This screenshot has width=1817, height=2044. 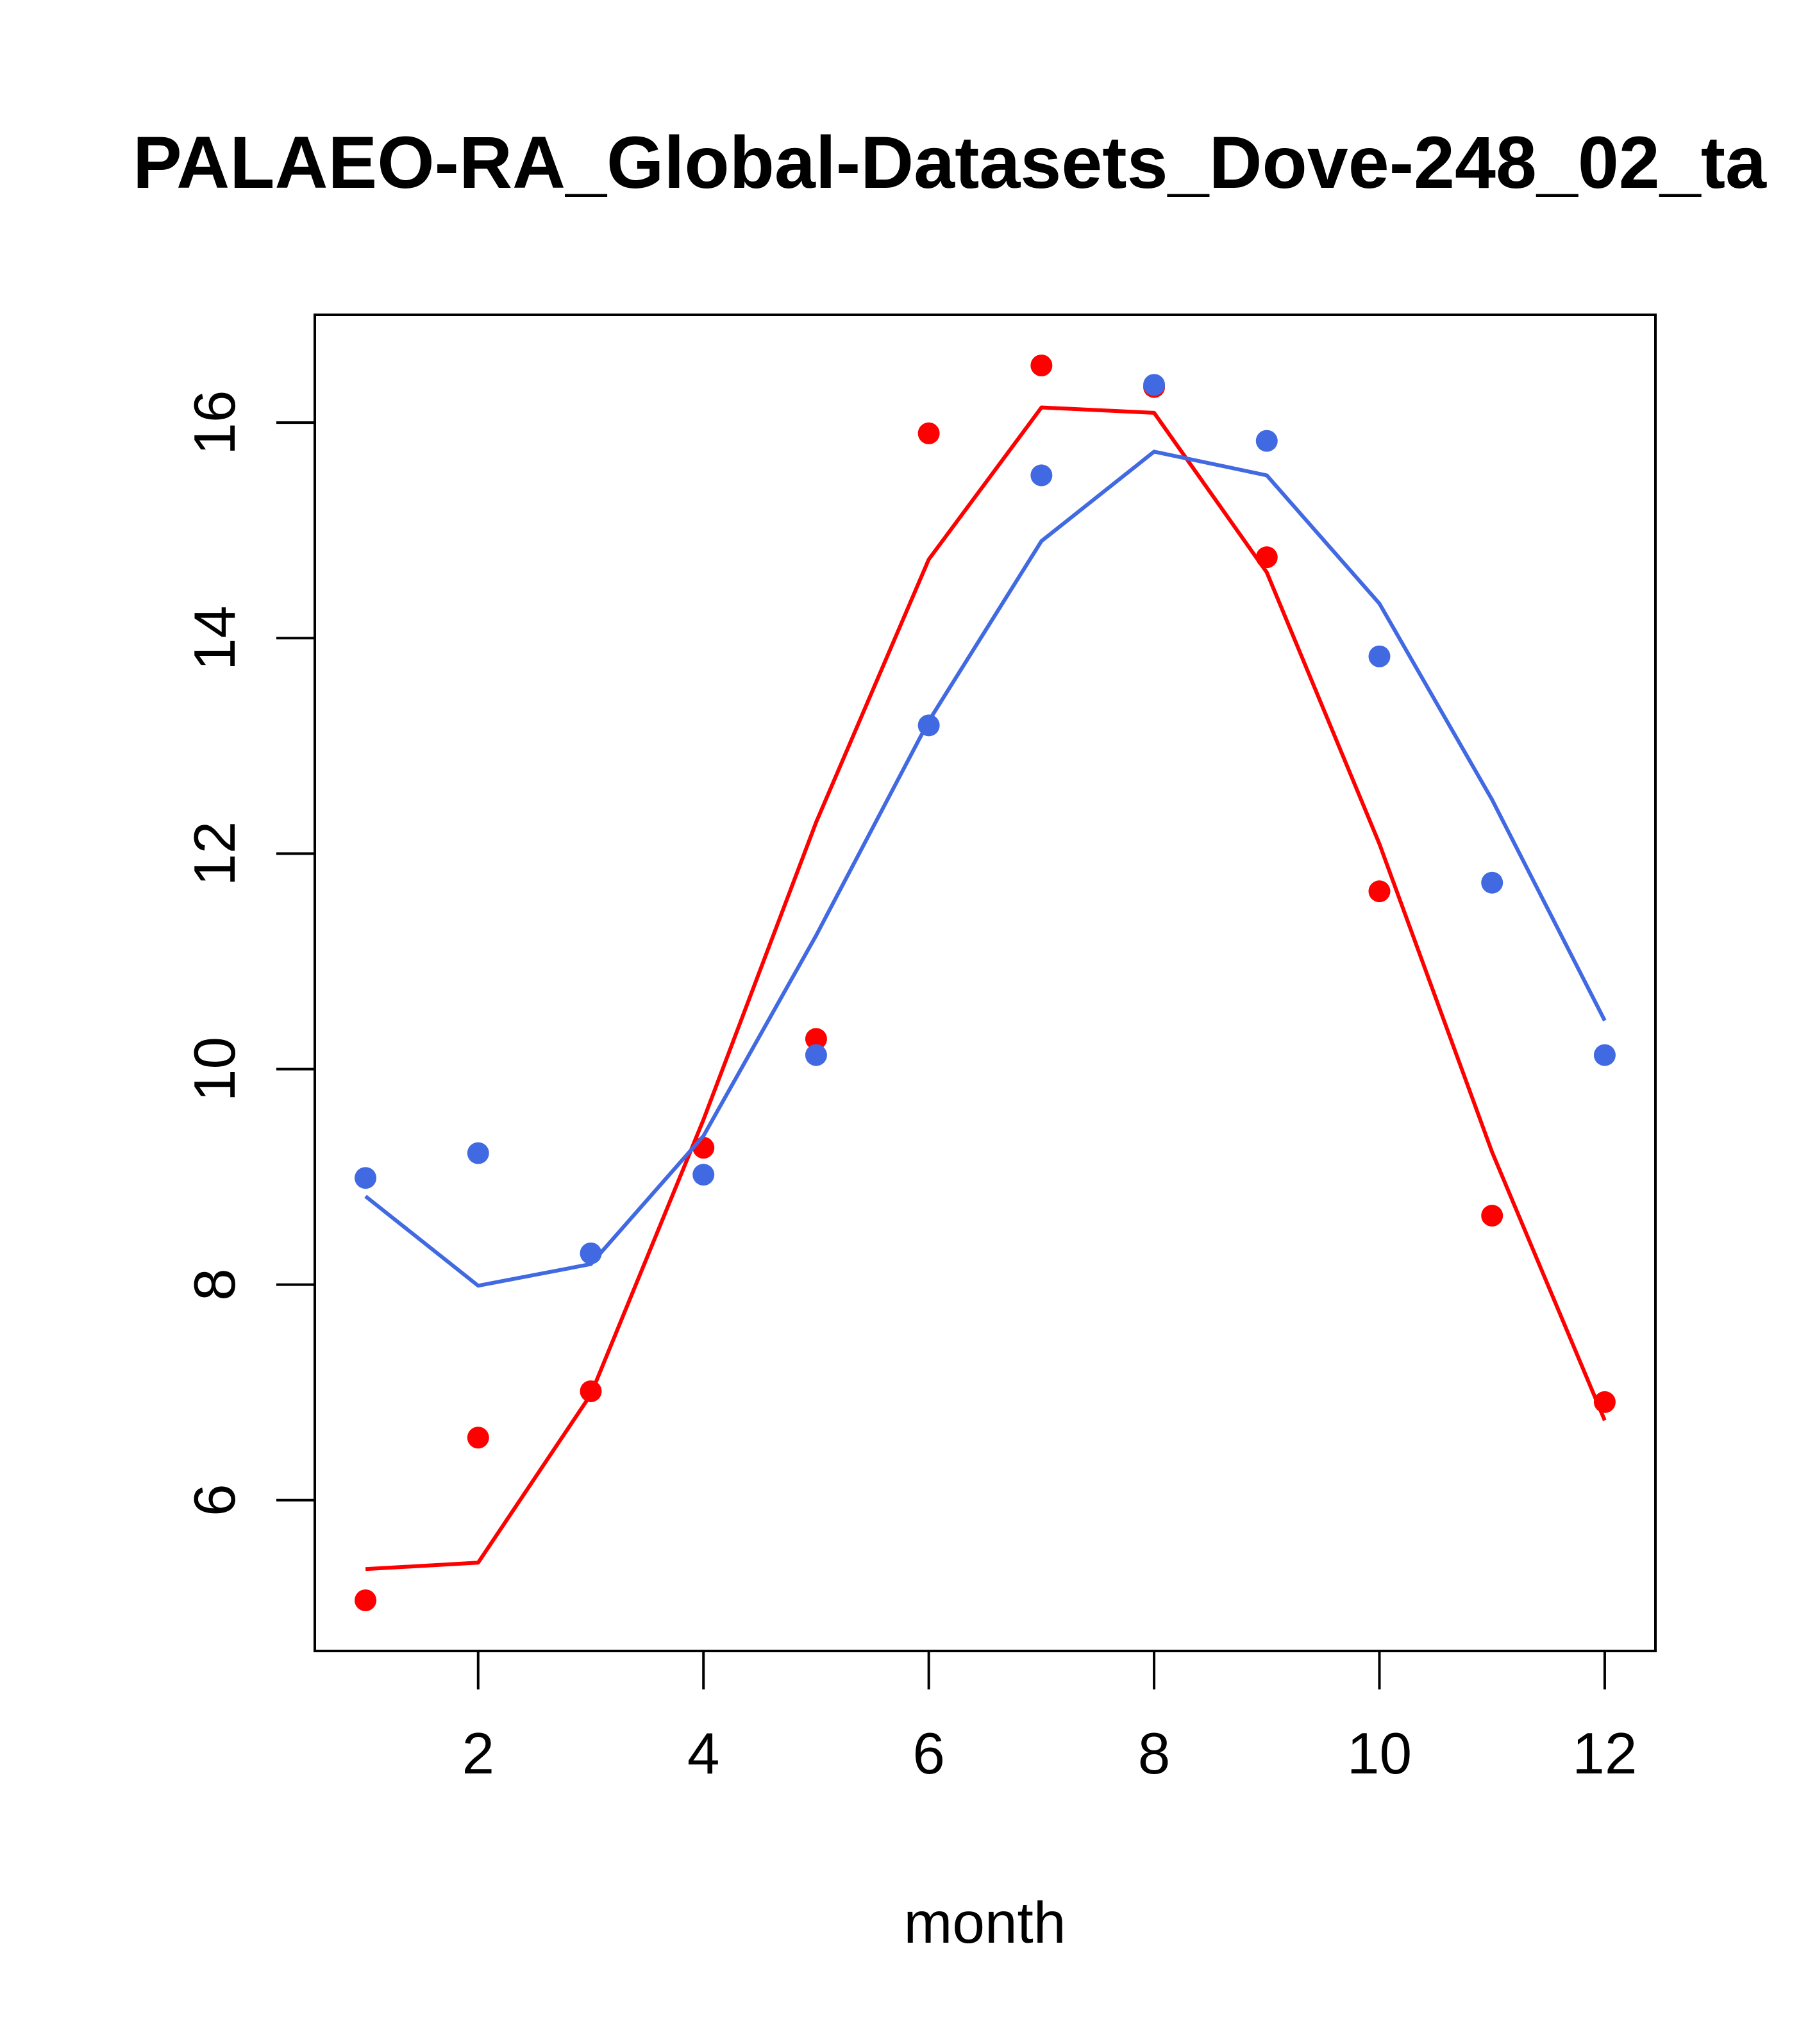 I want to click on y-tick-label: 10, so click(x=215, y=1069).